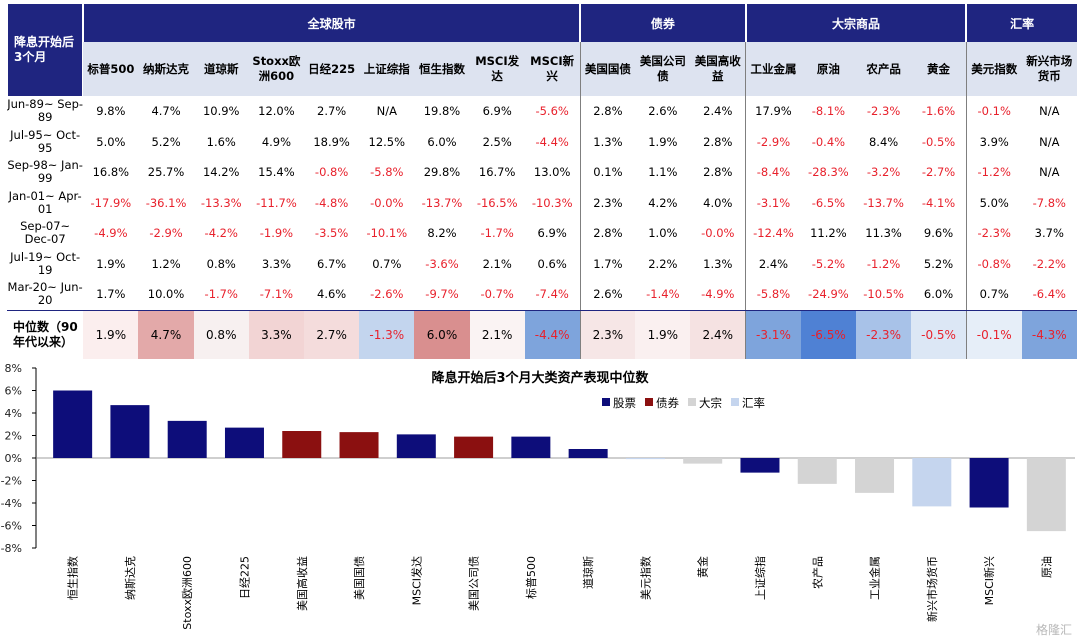 This screenshot has height=642, width=1080. I want to click on y-tick-label: 8%, so click(13, 368).